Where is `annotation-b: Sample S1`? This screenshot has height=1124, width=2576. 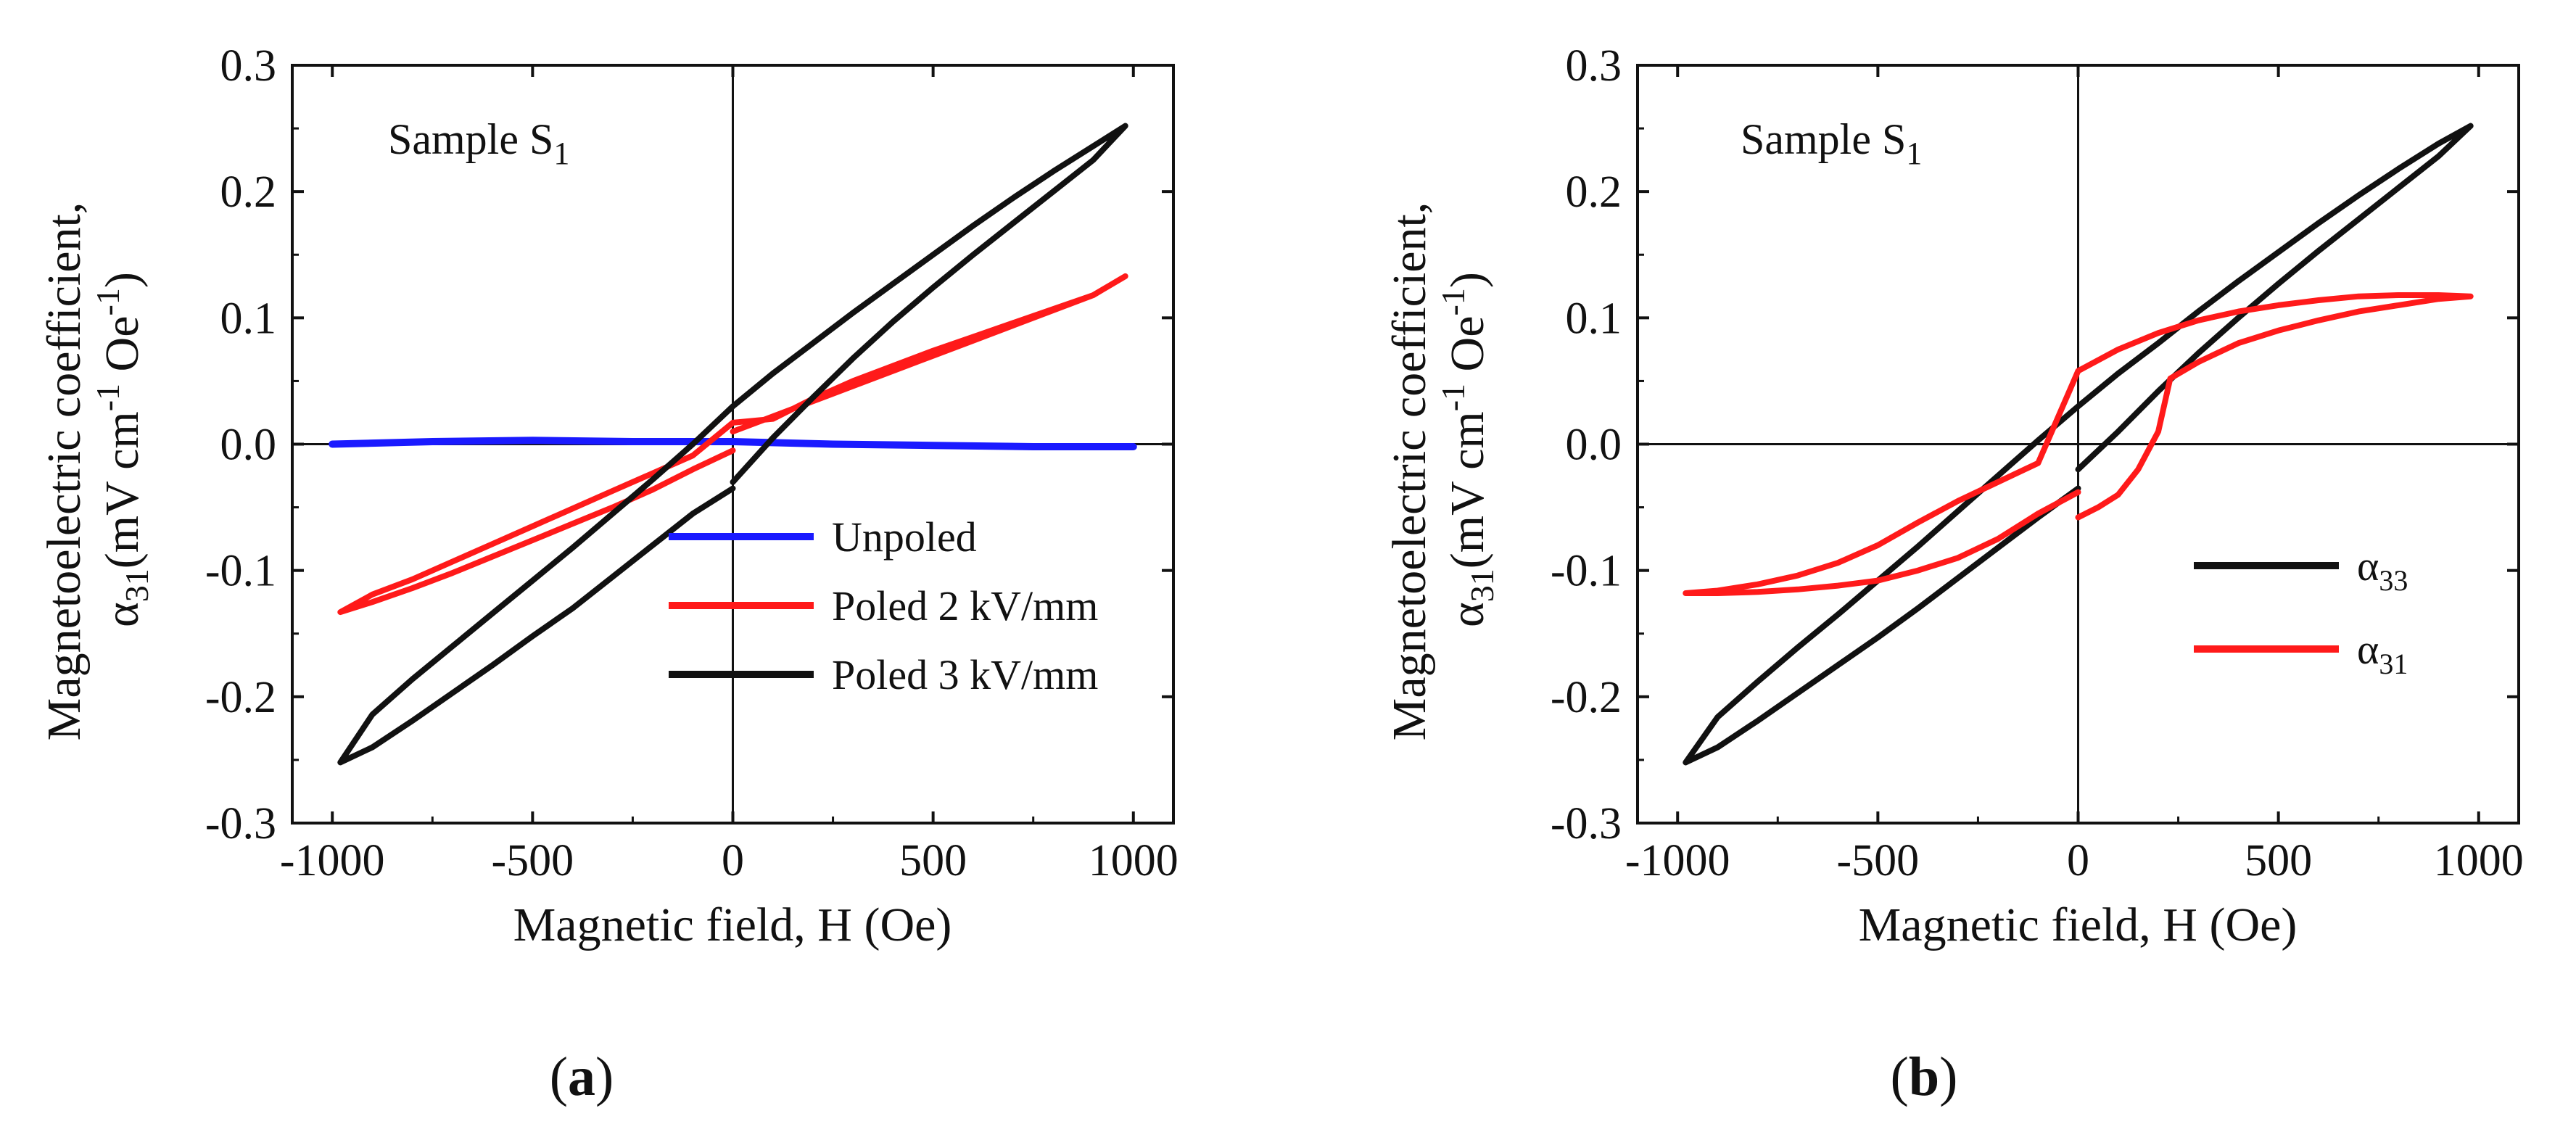 annotation-b: Sample S1 is located at coordinates (1831, 143).